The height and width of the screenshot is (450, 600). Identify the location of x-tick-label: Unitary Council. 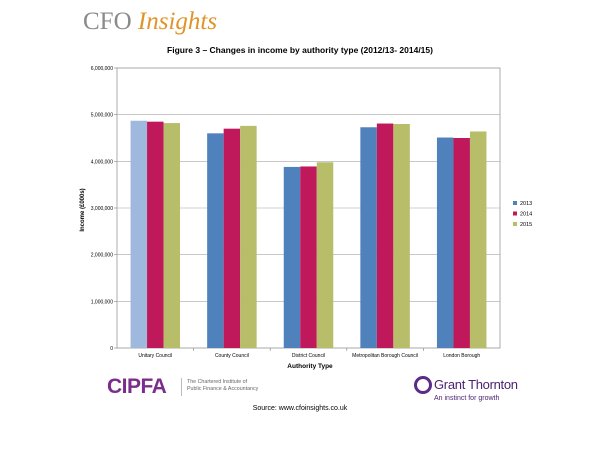
(155, 356).